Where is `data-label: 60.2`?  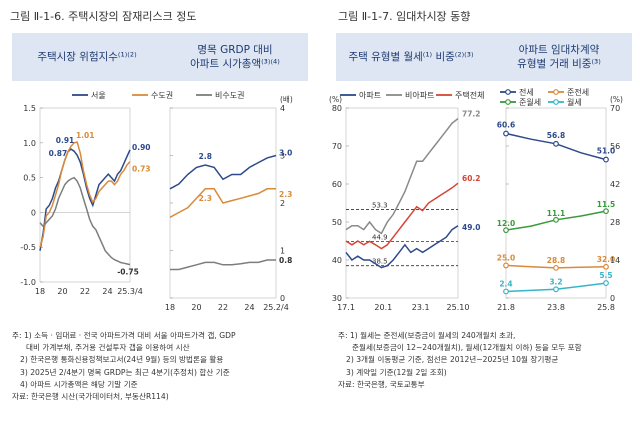
data-label: 60.2 is located at coordinates (471, 178).